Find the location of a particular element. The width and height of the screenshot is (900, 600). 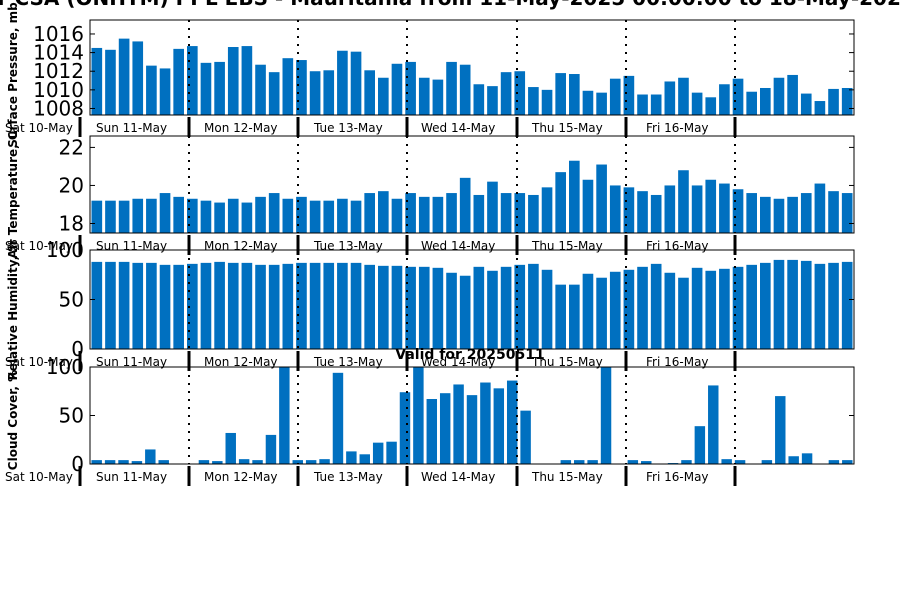

y-axis-label: Air Temperature, C is located at coordinates (13, 195).